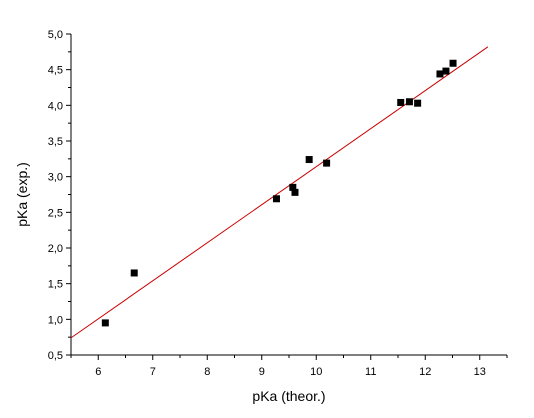 The height and width of the screenshot is (418, 534). Describe the element at coordinates (288, 396) in the screenshot. I see `x-axis-title: pKa (theor.)` at that location.